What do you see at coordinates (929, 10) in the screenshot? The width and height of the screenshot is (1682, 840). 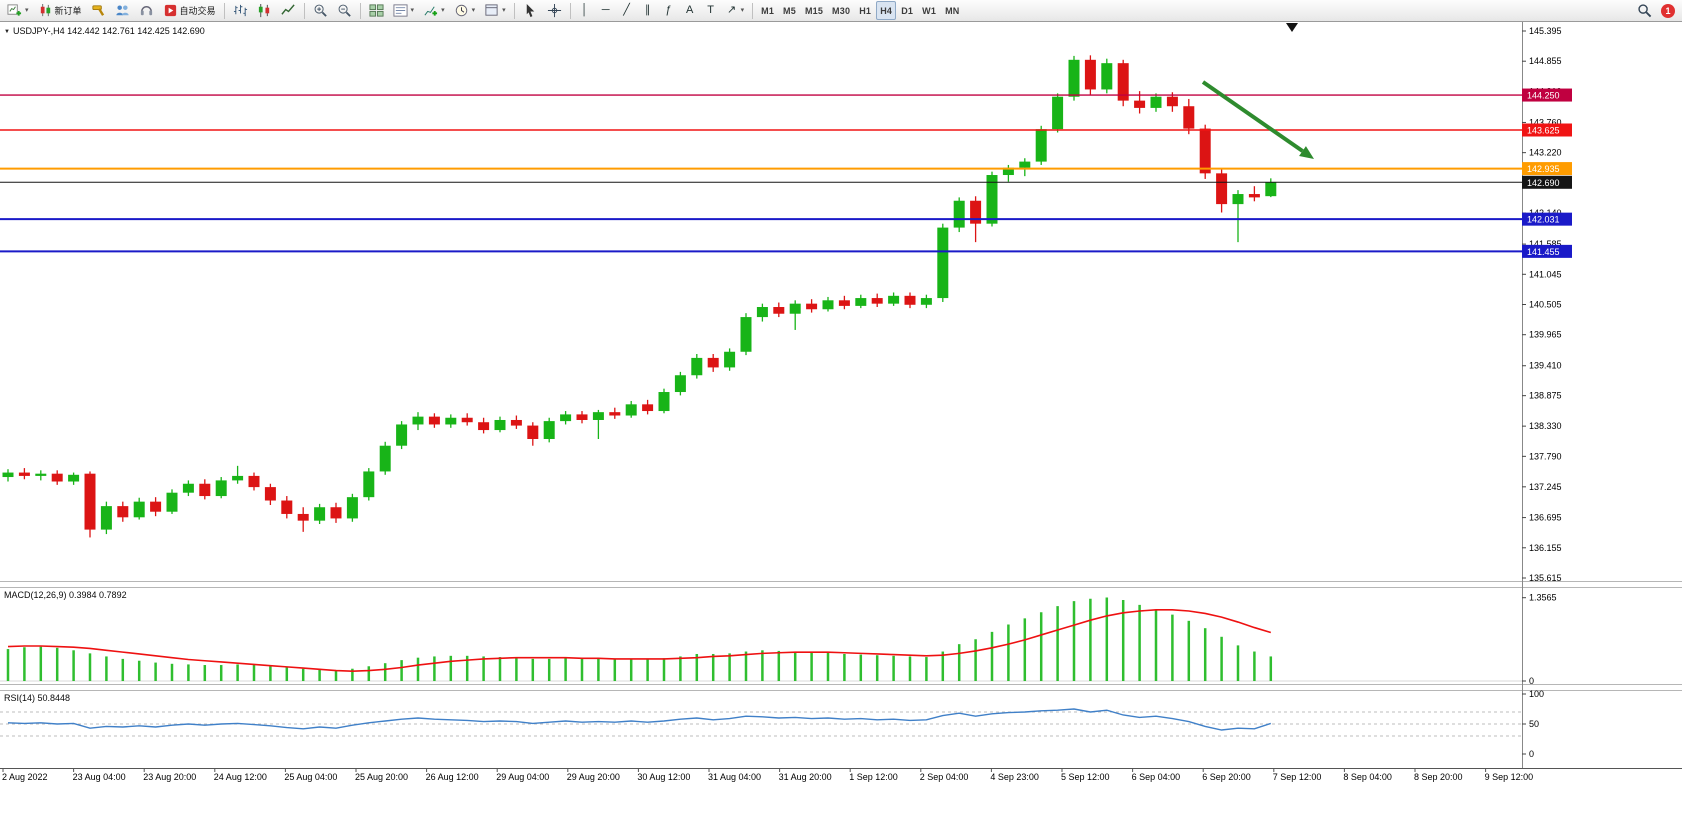 I see `timeframe-w1-button: W1` at bounding box center [929, 10].